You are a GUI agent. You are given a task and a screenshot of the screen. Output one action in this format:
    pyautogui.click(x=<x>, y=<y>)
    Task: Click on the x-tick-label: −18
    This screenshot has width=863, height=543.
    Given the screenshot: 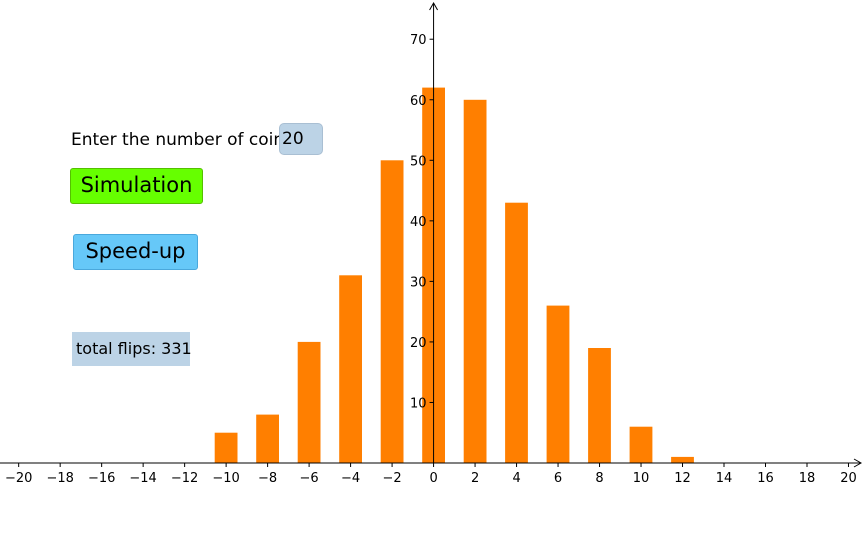 What is the action you would take?
    pyautogui.click(x=59, y=478)
    